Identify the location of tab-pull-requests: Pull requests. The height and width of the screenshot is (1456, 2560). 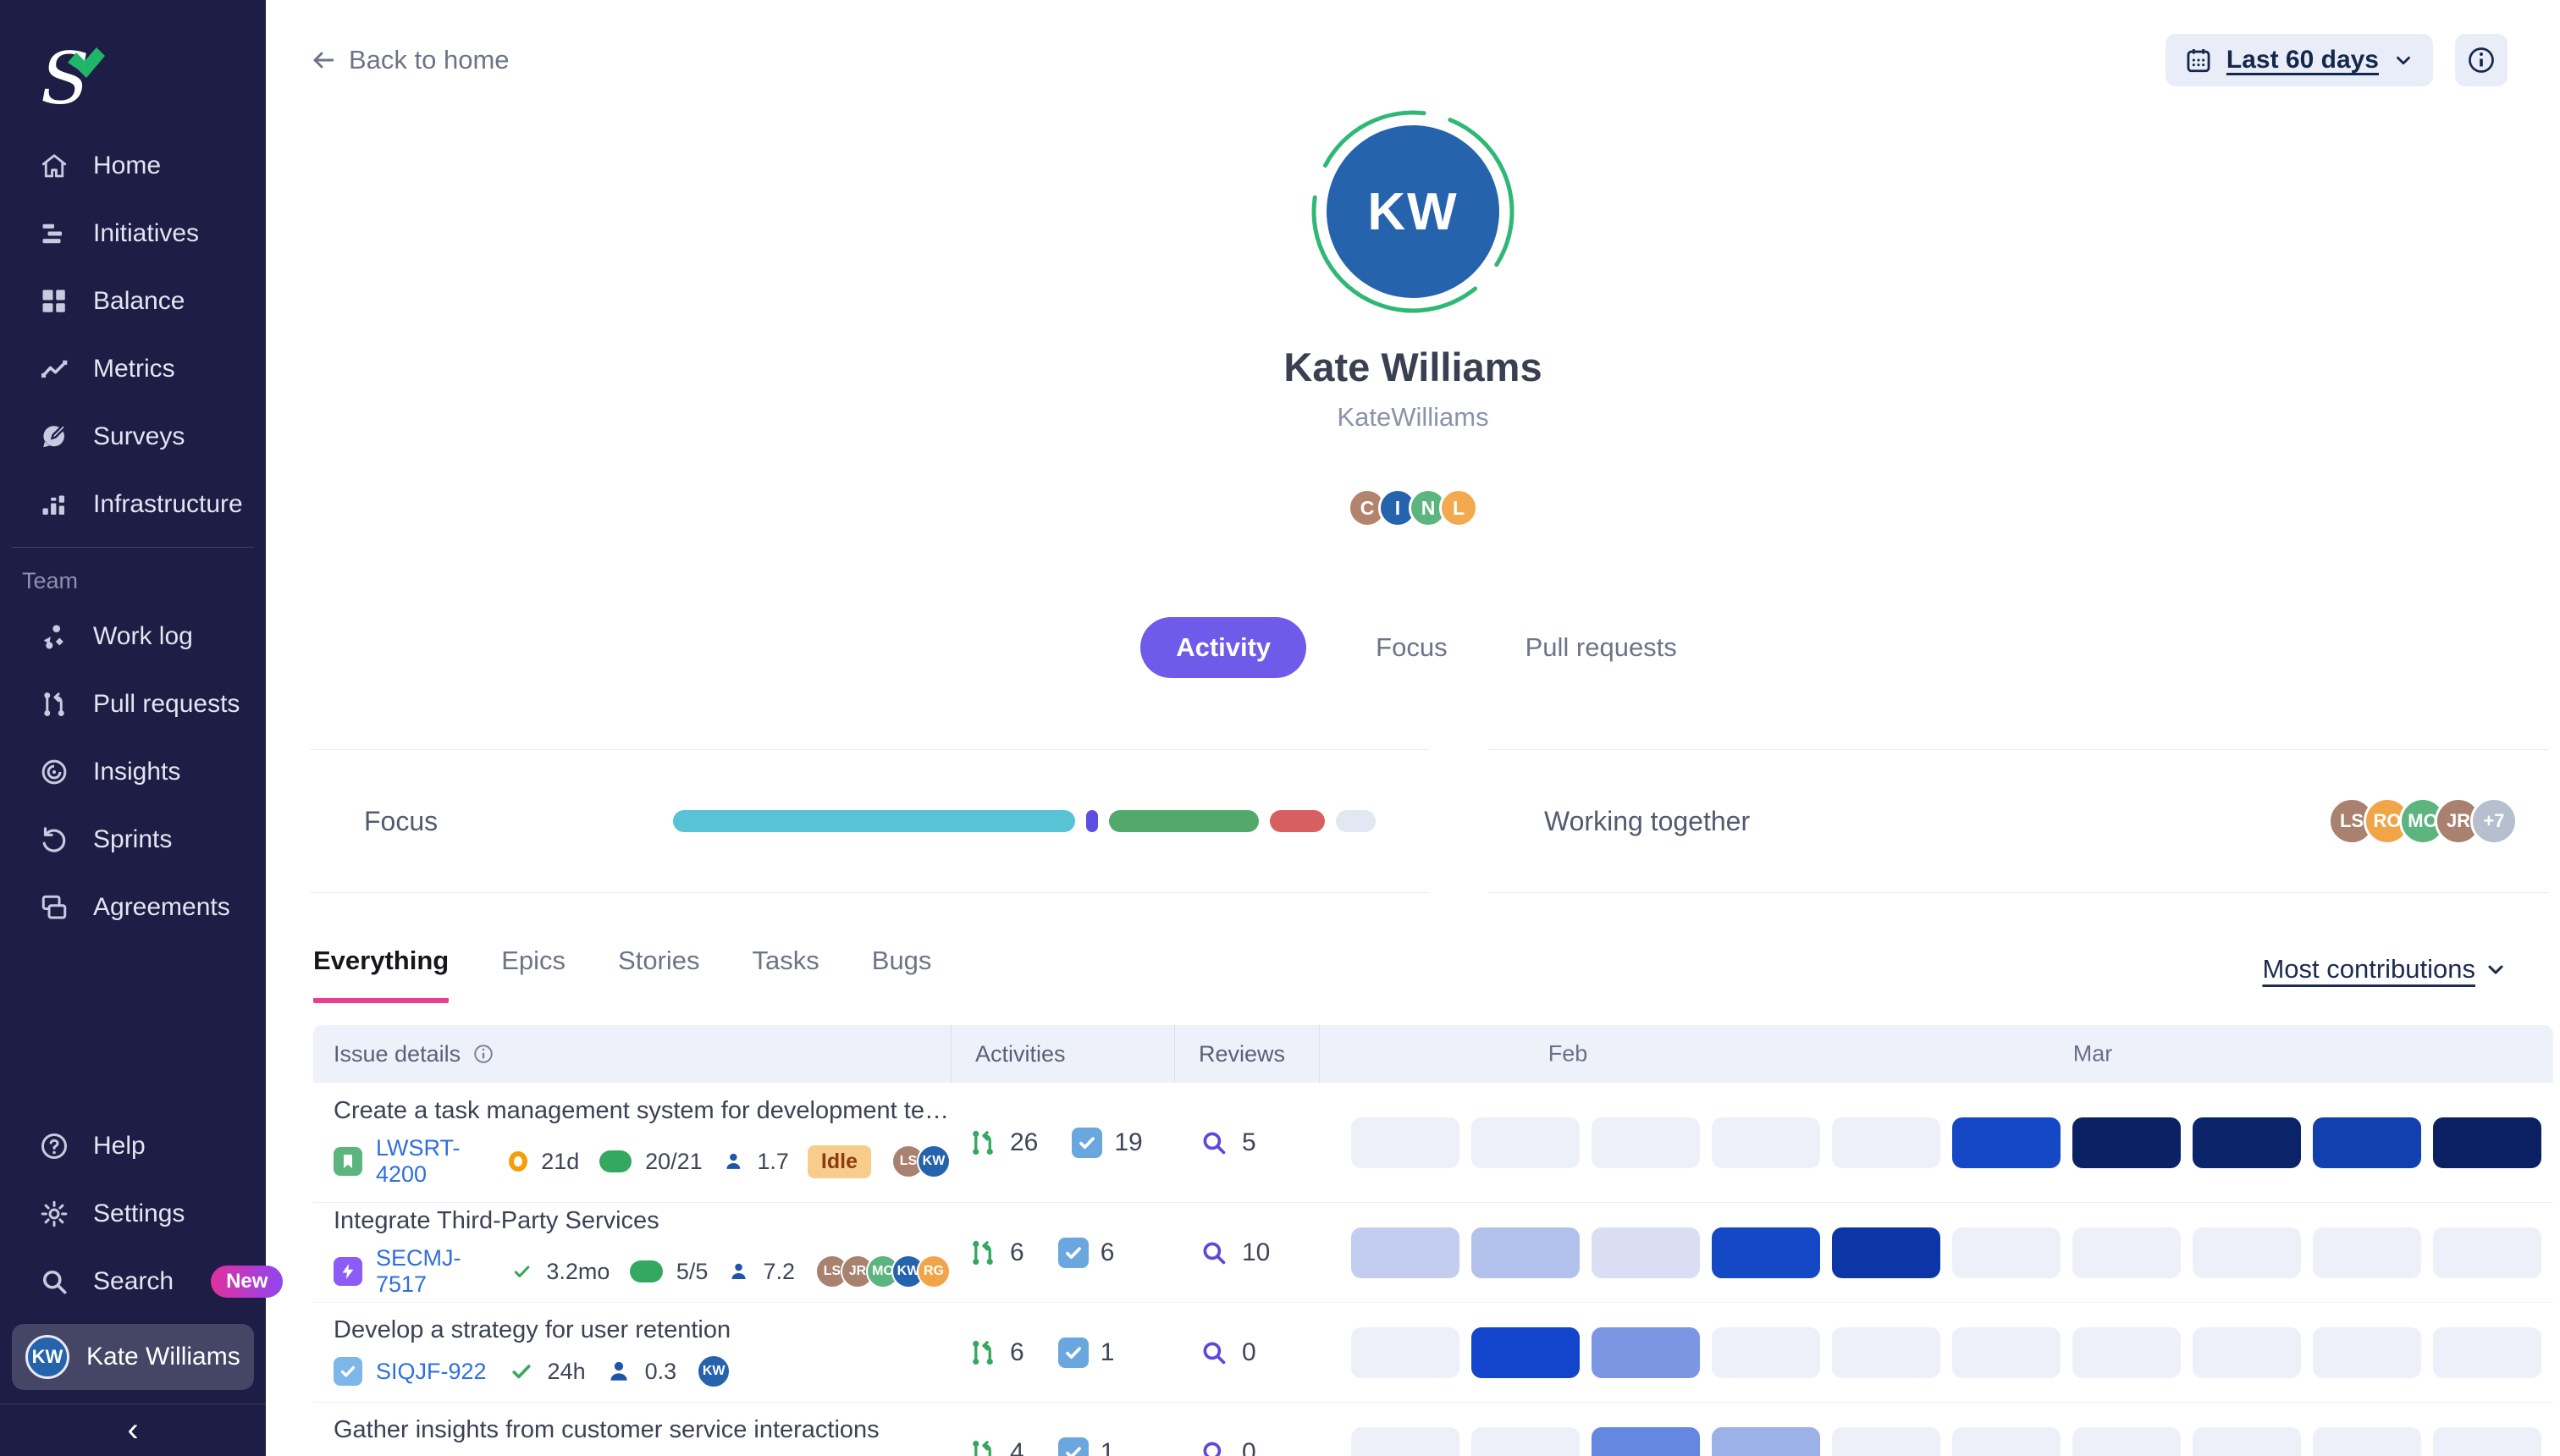
(1601, 647).